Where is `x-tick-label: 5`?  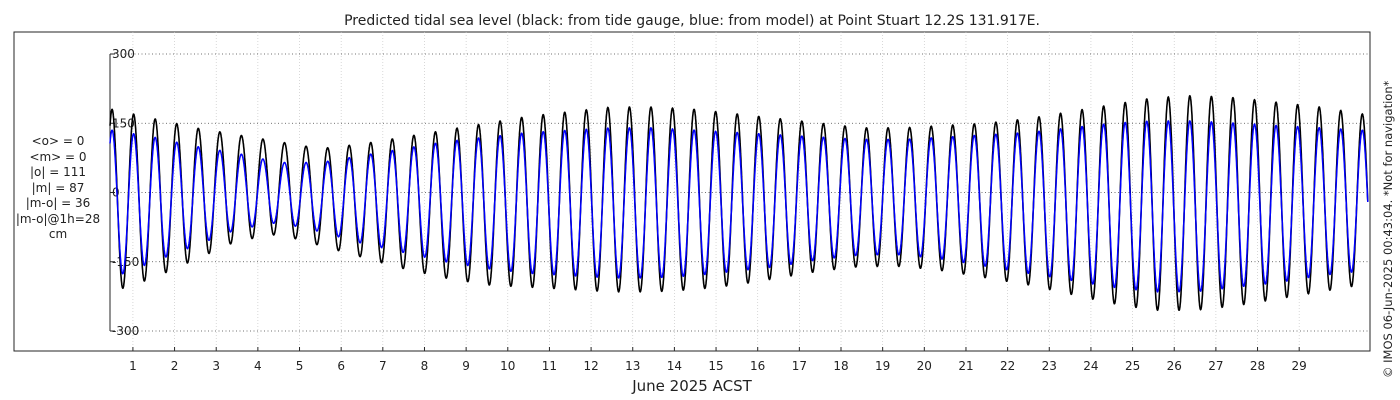 x-tick-label: 5 is located at coordinates (300, 366).